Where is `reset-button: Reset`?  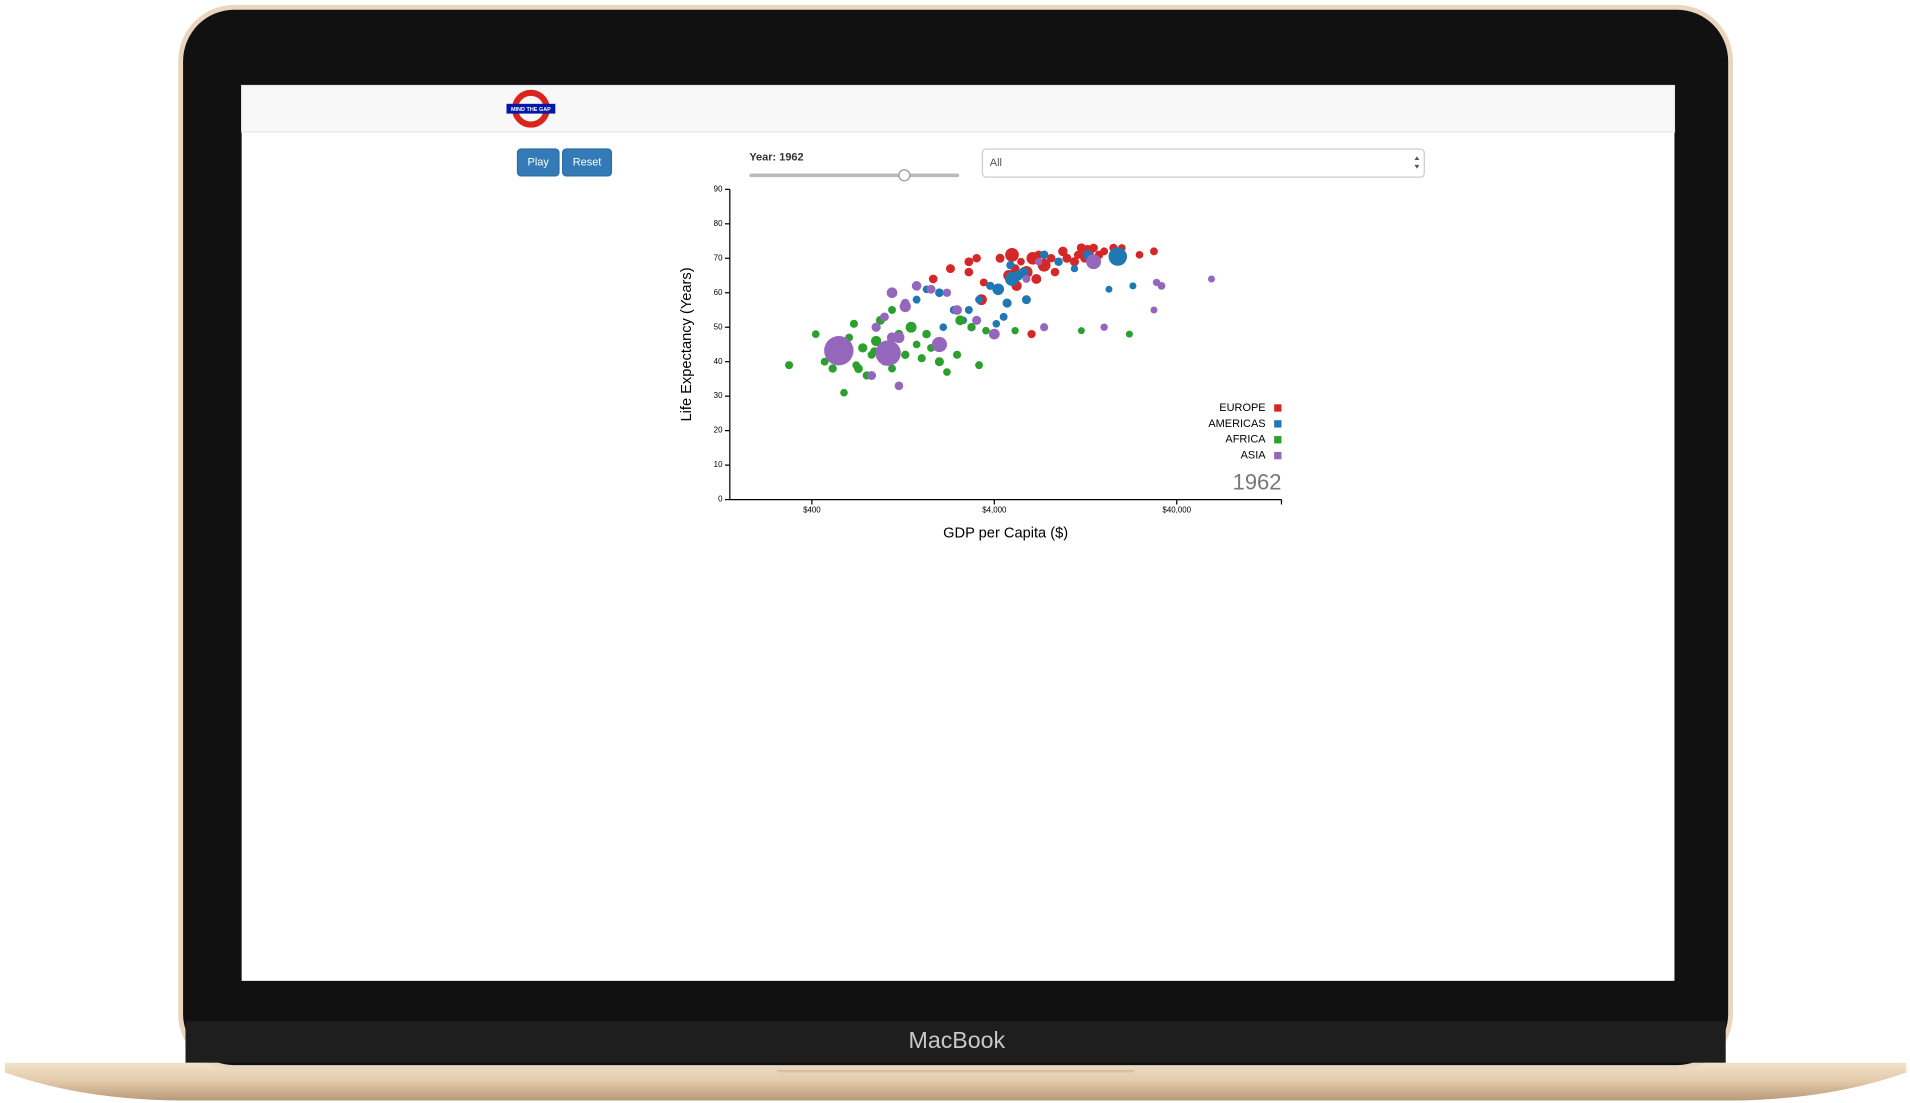
reset-button: Reset is located at coordinates (587, 162).